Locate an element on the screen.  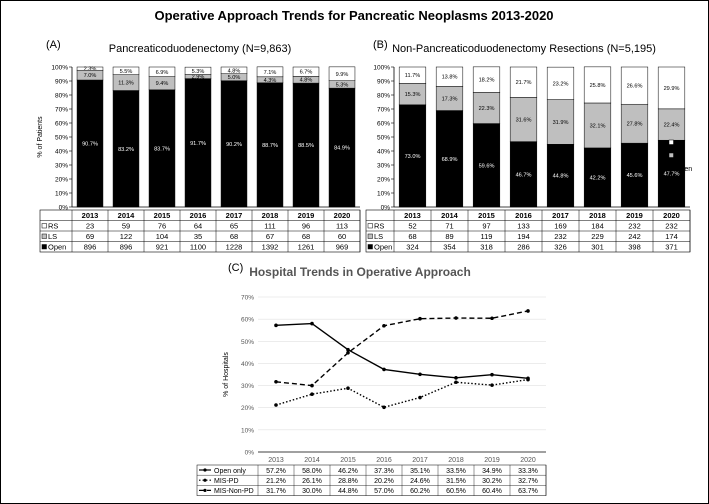
table-cell: 31.7% is located at coordinates (276, 491).